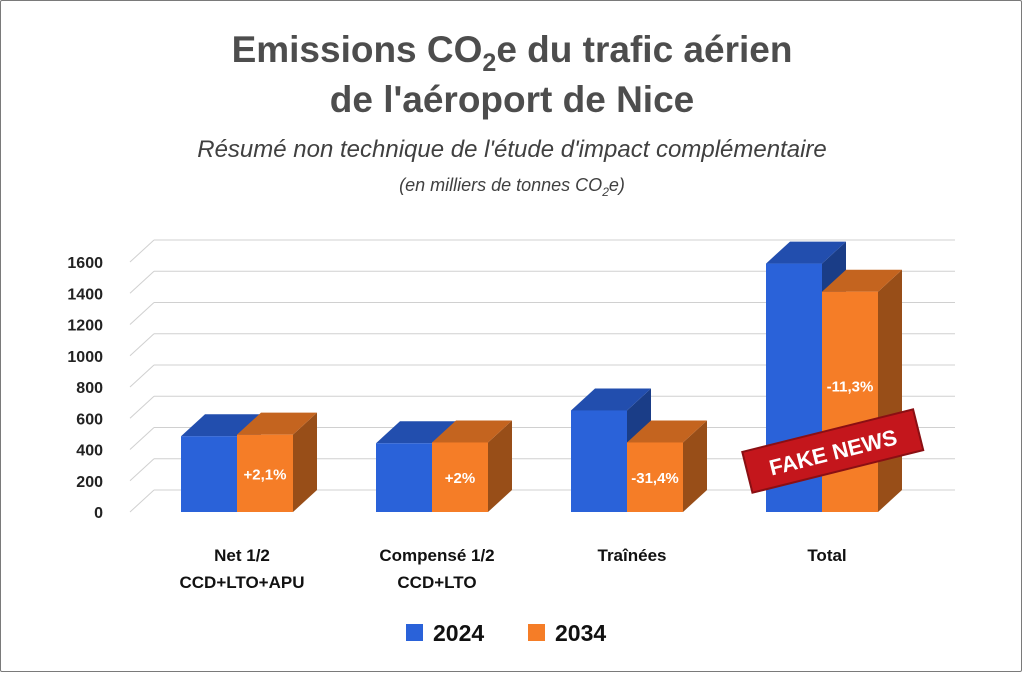 This screenshot has height=674, width=1024. Describe the element at coordinates (98, 513) in the screenshot. I see `y-tick-label: 0` at that location.